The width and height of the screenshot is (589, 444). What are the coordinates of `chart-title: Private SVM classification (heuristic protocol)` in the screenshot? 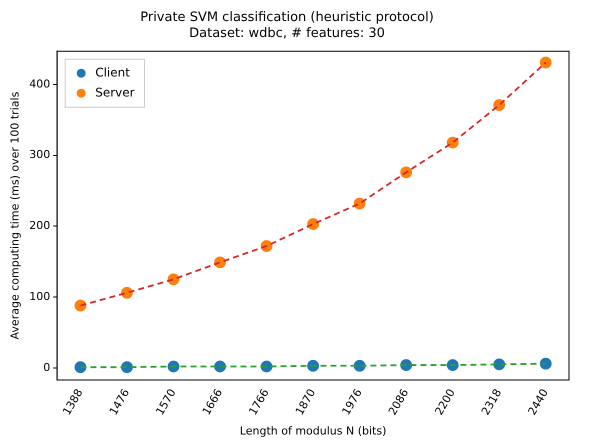 It's located at (287, 18).